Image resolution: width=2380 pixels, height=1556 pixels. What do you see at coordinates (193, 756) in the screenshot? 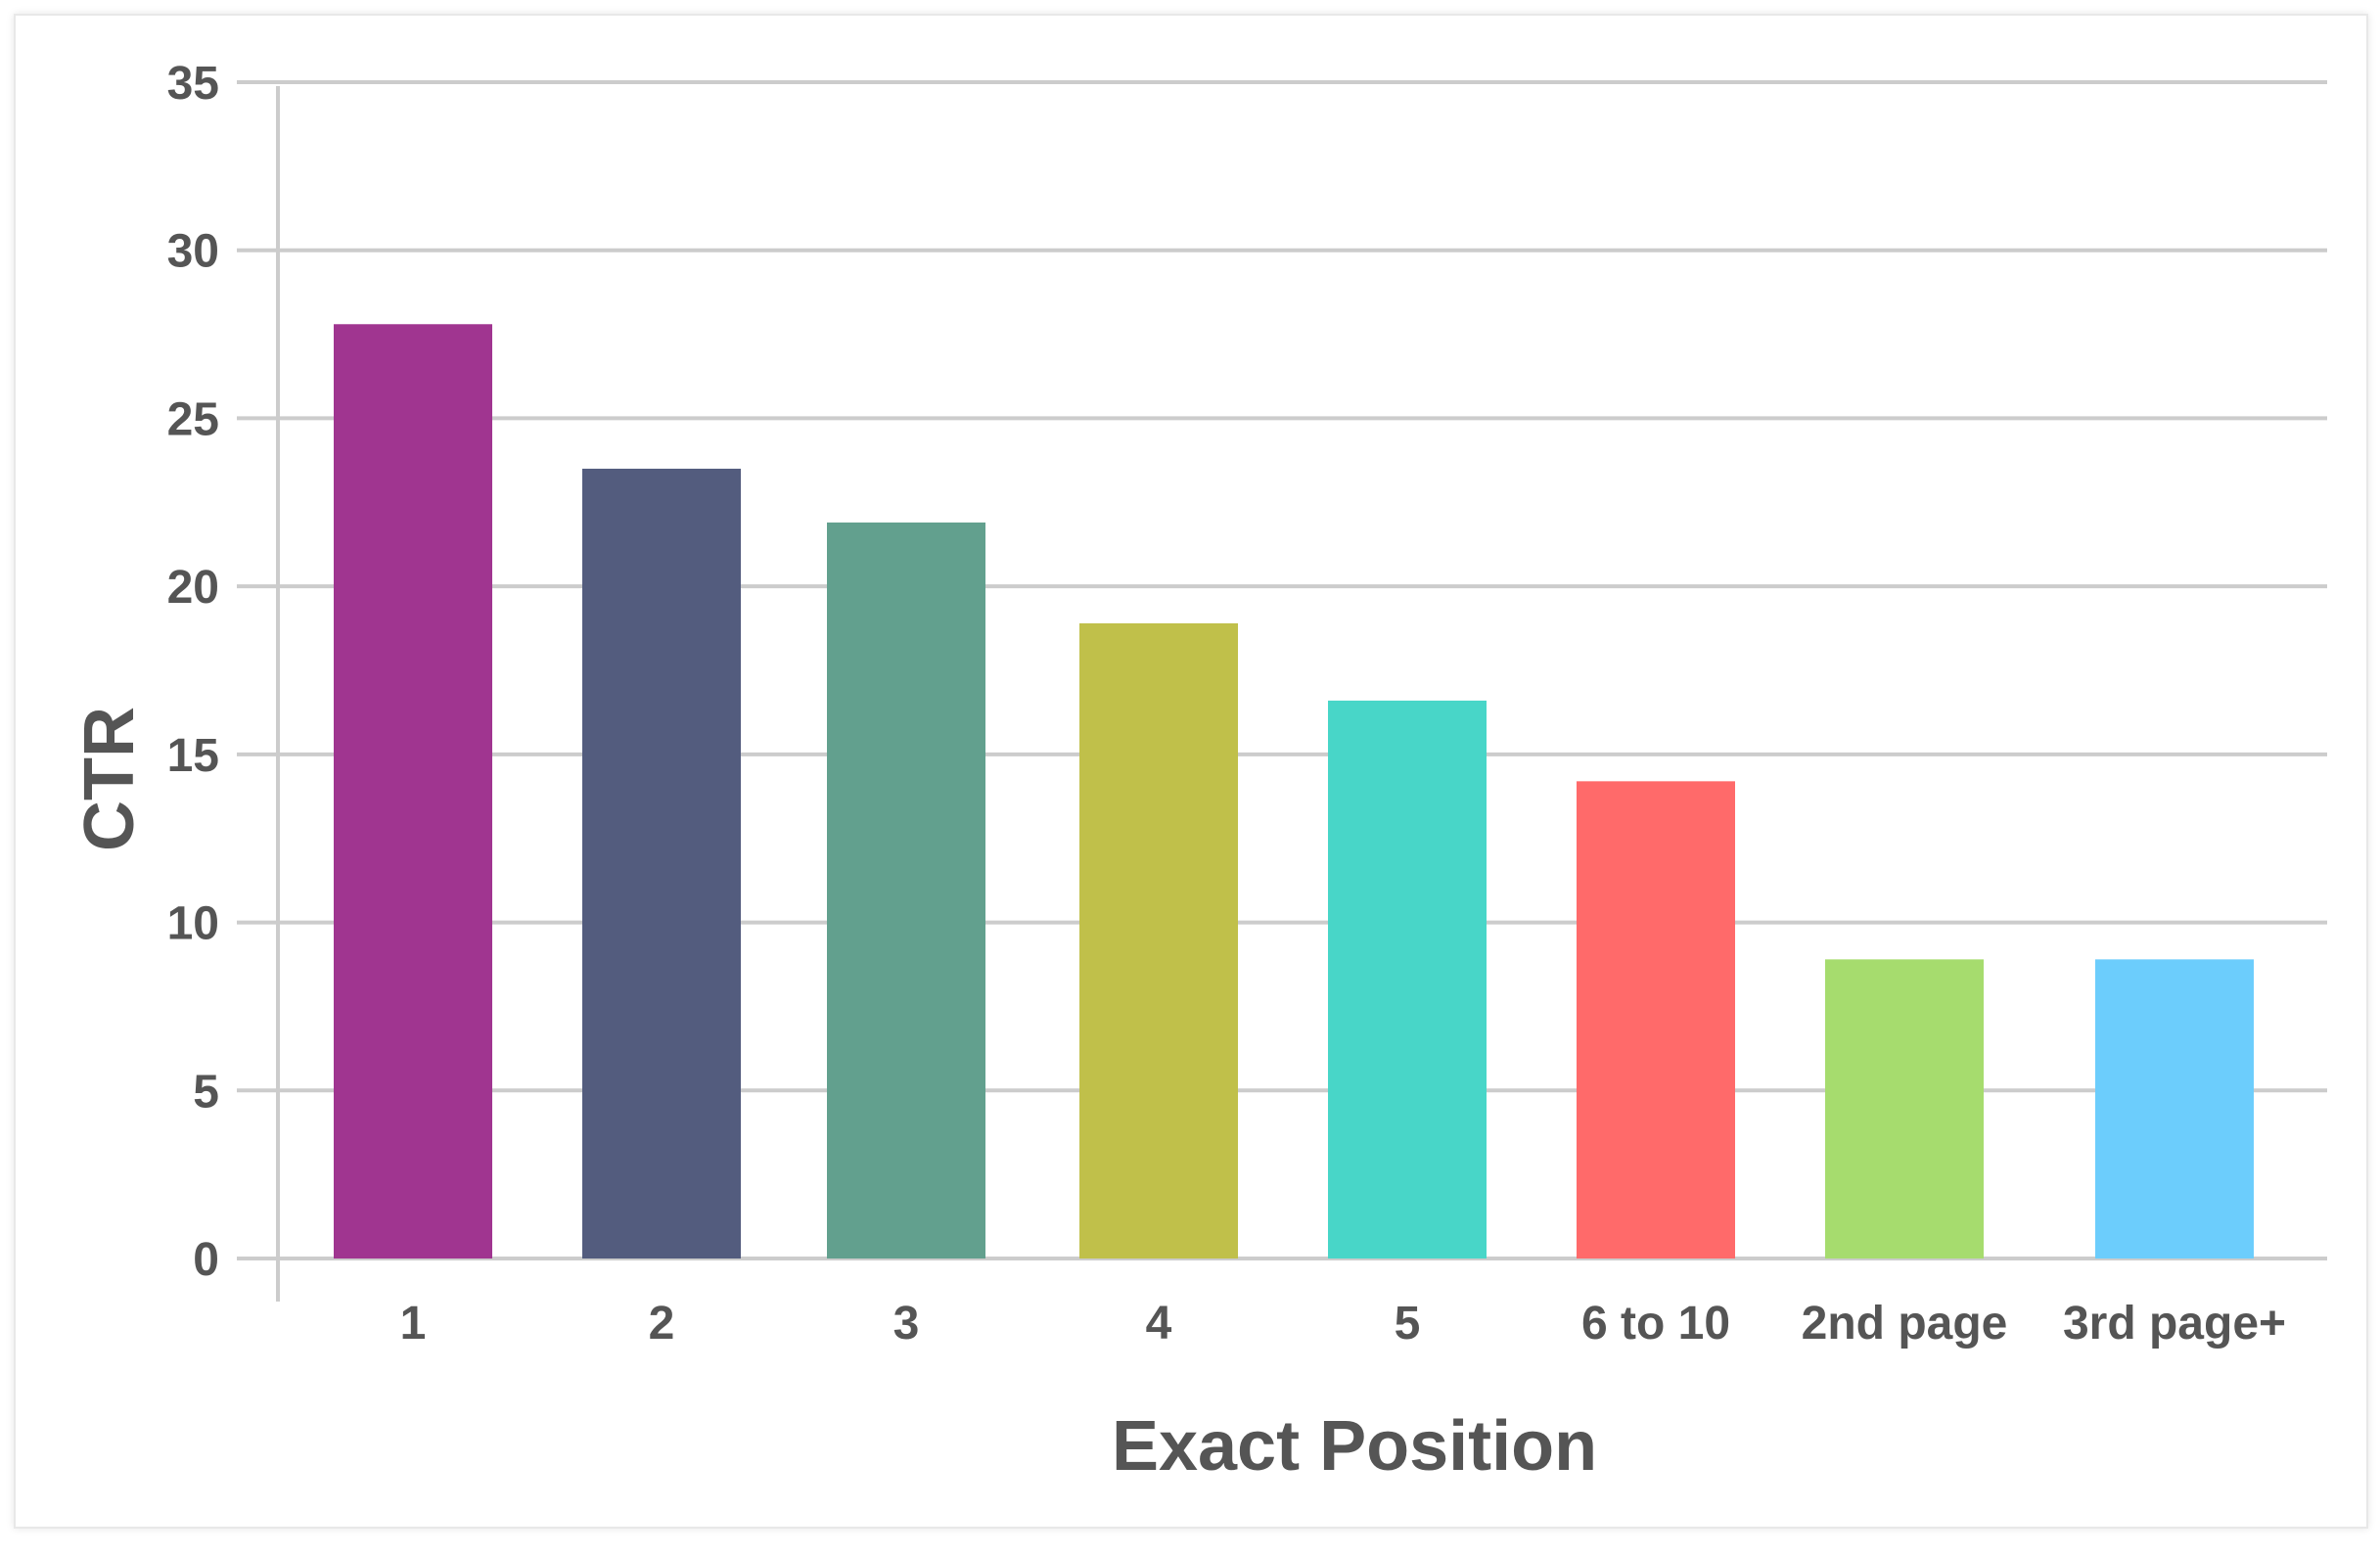
I see `y-tick-label: 15` at bounding box center [193, 756].